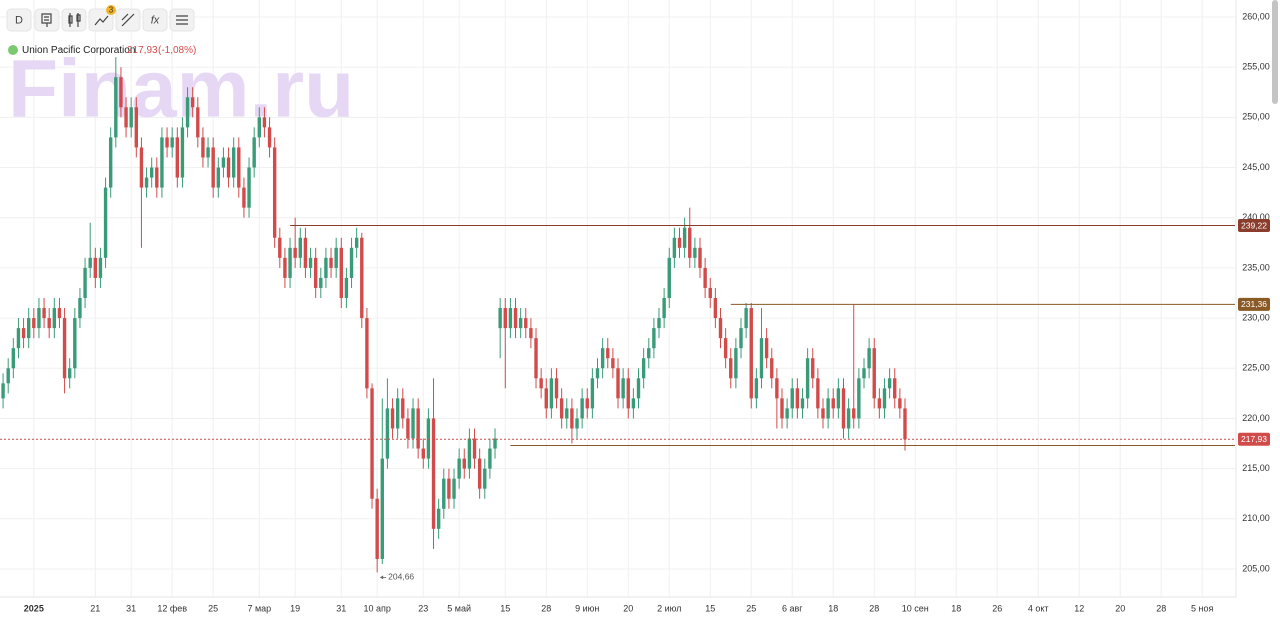 The image size is (1280, 620). Describe the element at coordinates (177, 50) in the screenshot. I see `price-change: (-1,08%)` at that location.